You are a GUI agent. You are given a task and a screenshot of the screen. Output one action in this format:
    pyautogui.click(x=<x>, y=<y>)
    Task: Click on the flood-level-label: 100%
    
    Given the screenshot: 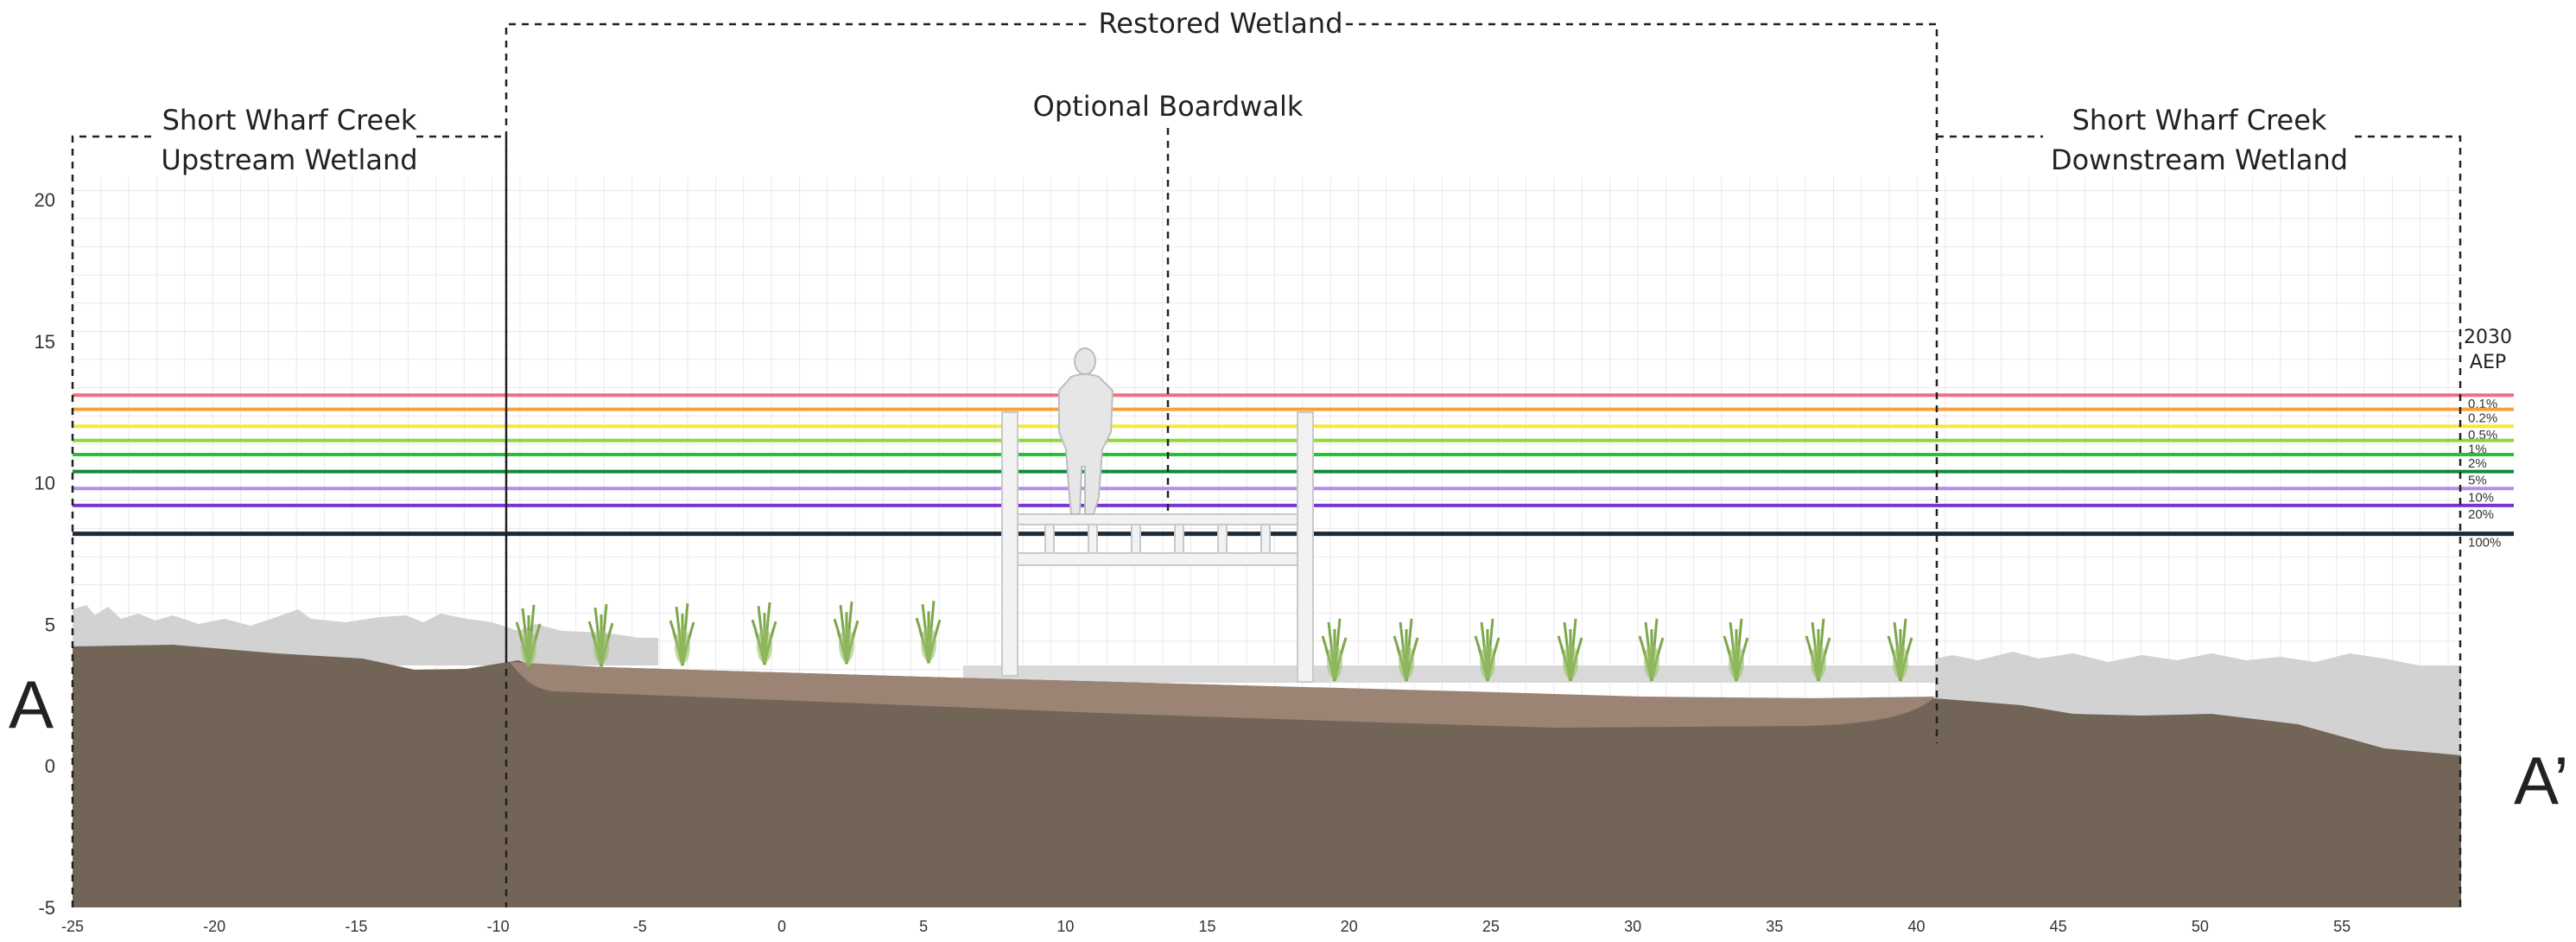 What is the action you would take?
    pyautogui.click(x=2484, y=543)
    